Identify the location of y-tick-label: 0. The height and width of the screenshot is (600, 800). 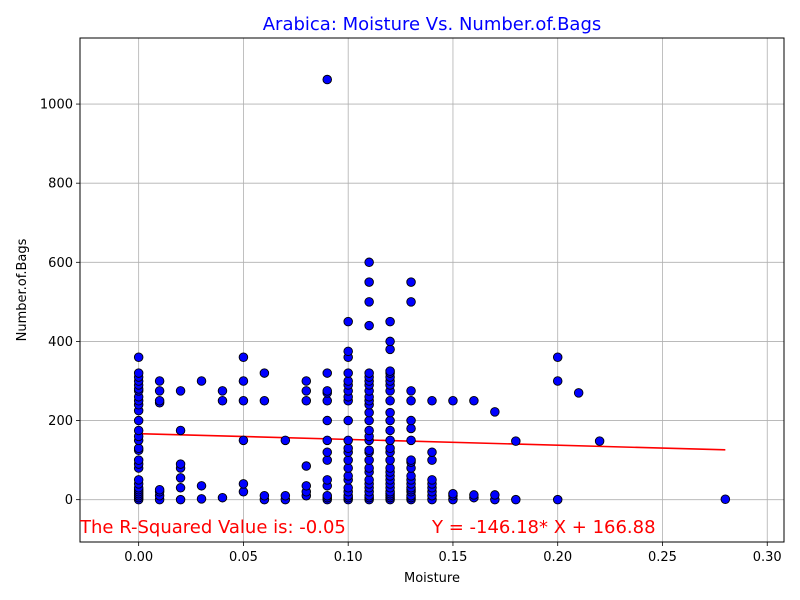
(69, 500).